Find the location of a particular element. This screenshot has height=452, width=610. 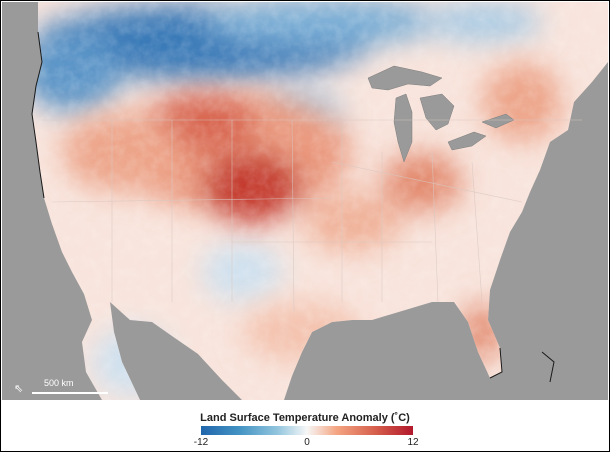

scale-bar-label: 500 km is located at coordinates (59, 383).